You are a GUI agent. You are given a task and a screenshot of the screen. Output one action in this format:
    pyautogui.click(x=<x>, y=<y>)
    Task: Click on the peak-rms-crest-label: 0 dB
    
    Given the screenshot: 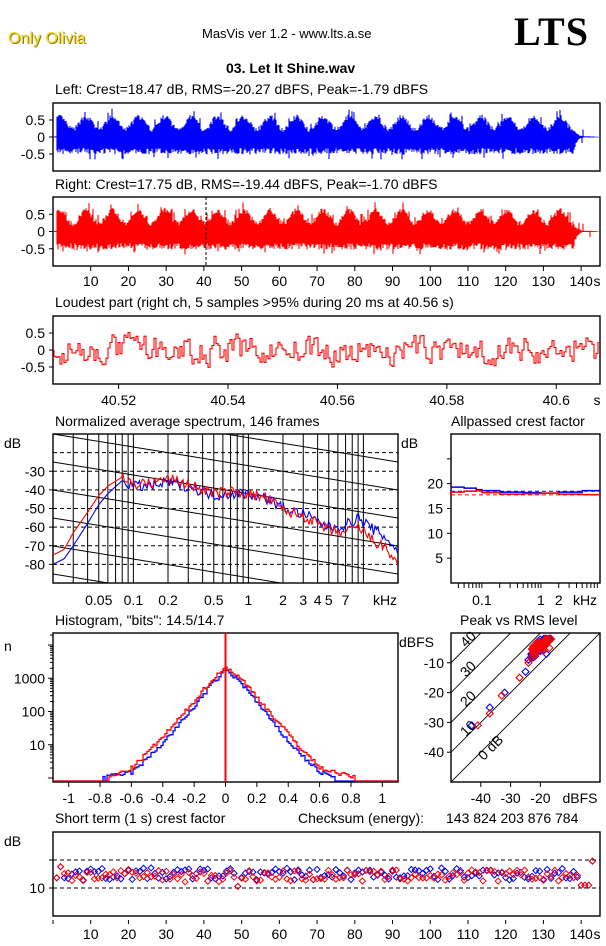 What is the action you would take?
    pyautogui.click(x=491, y=748)
    